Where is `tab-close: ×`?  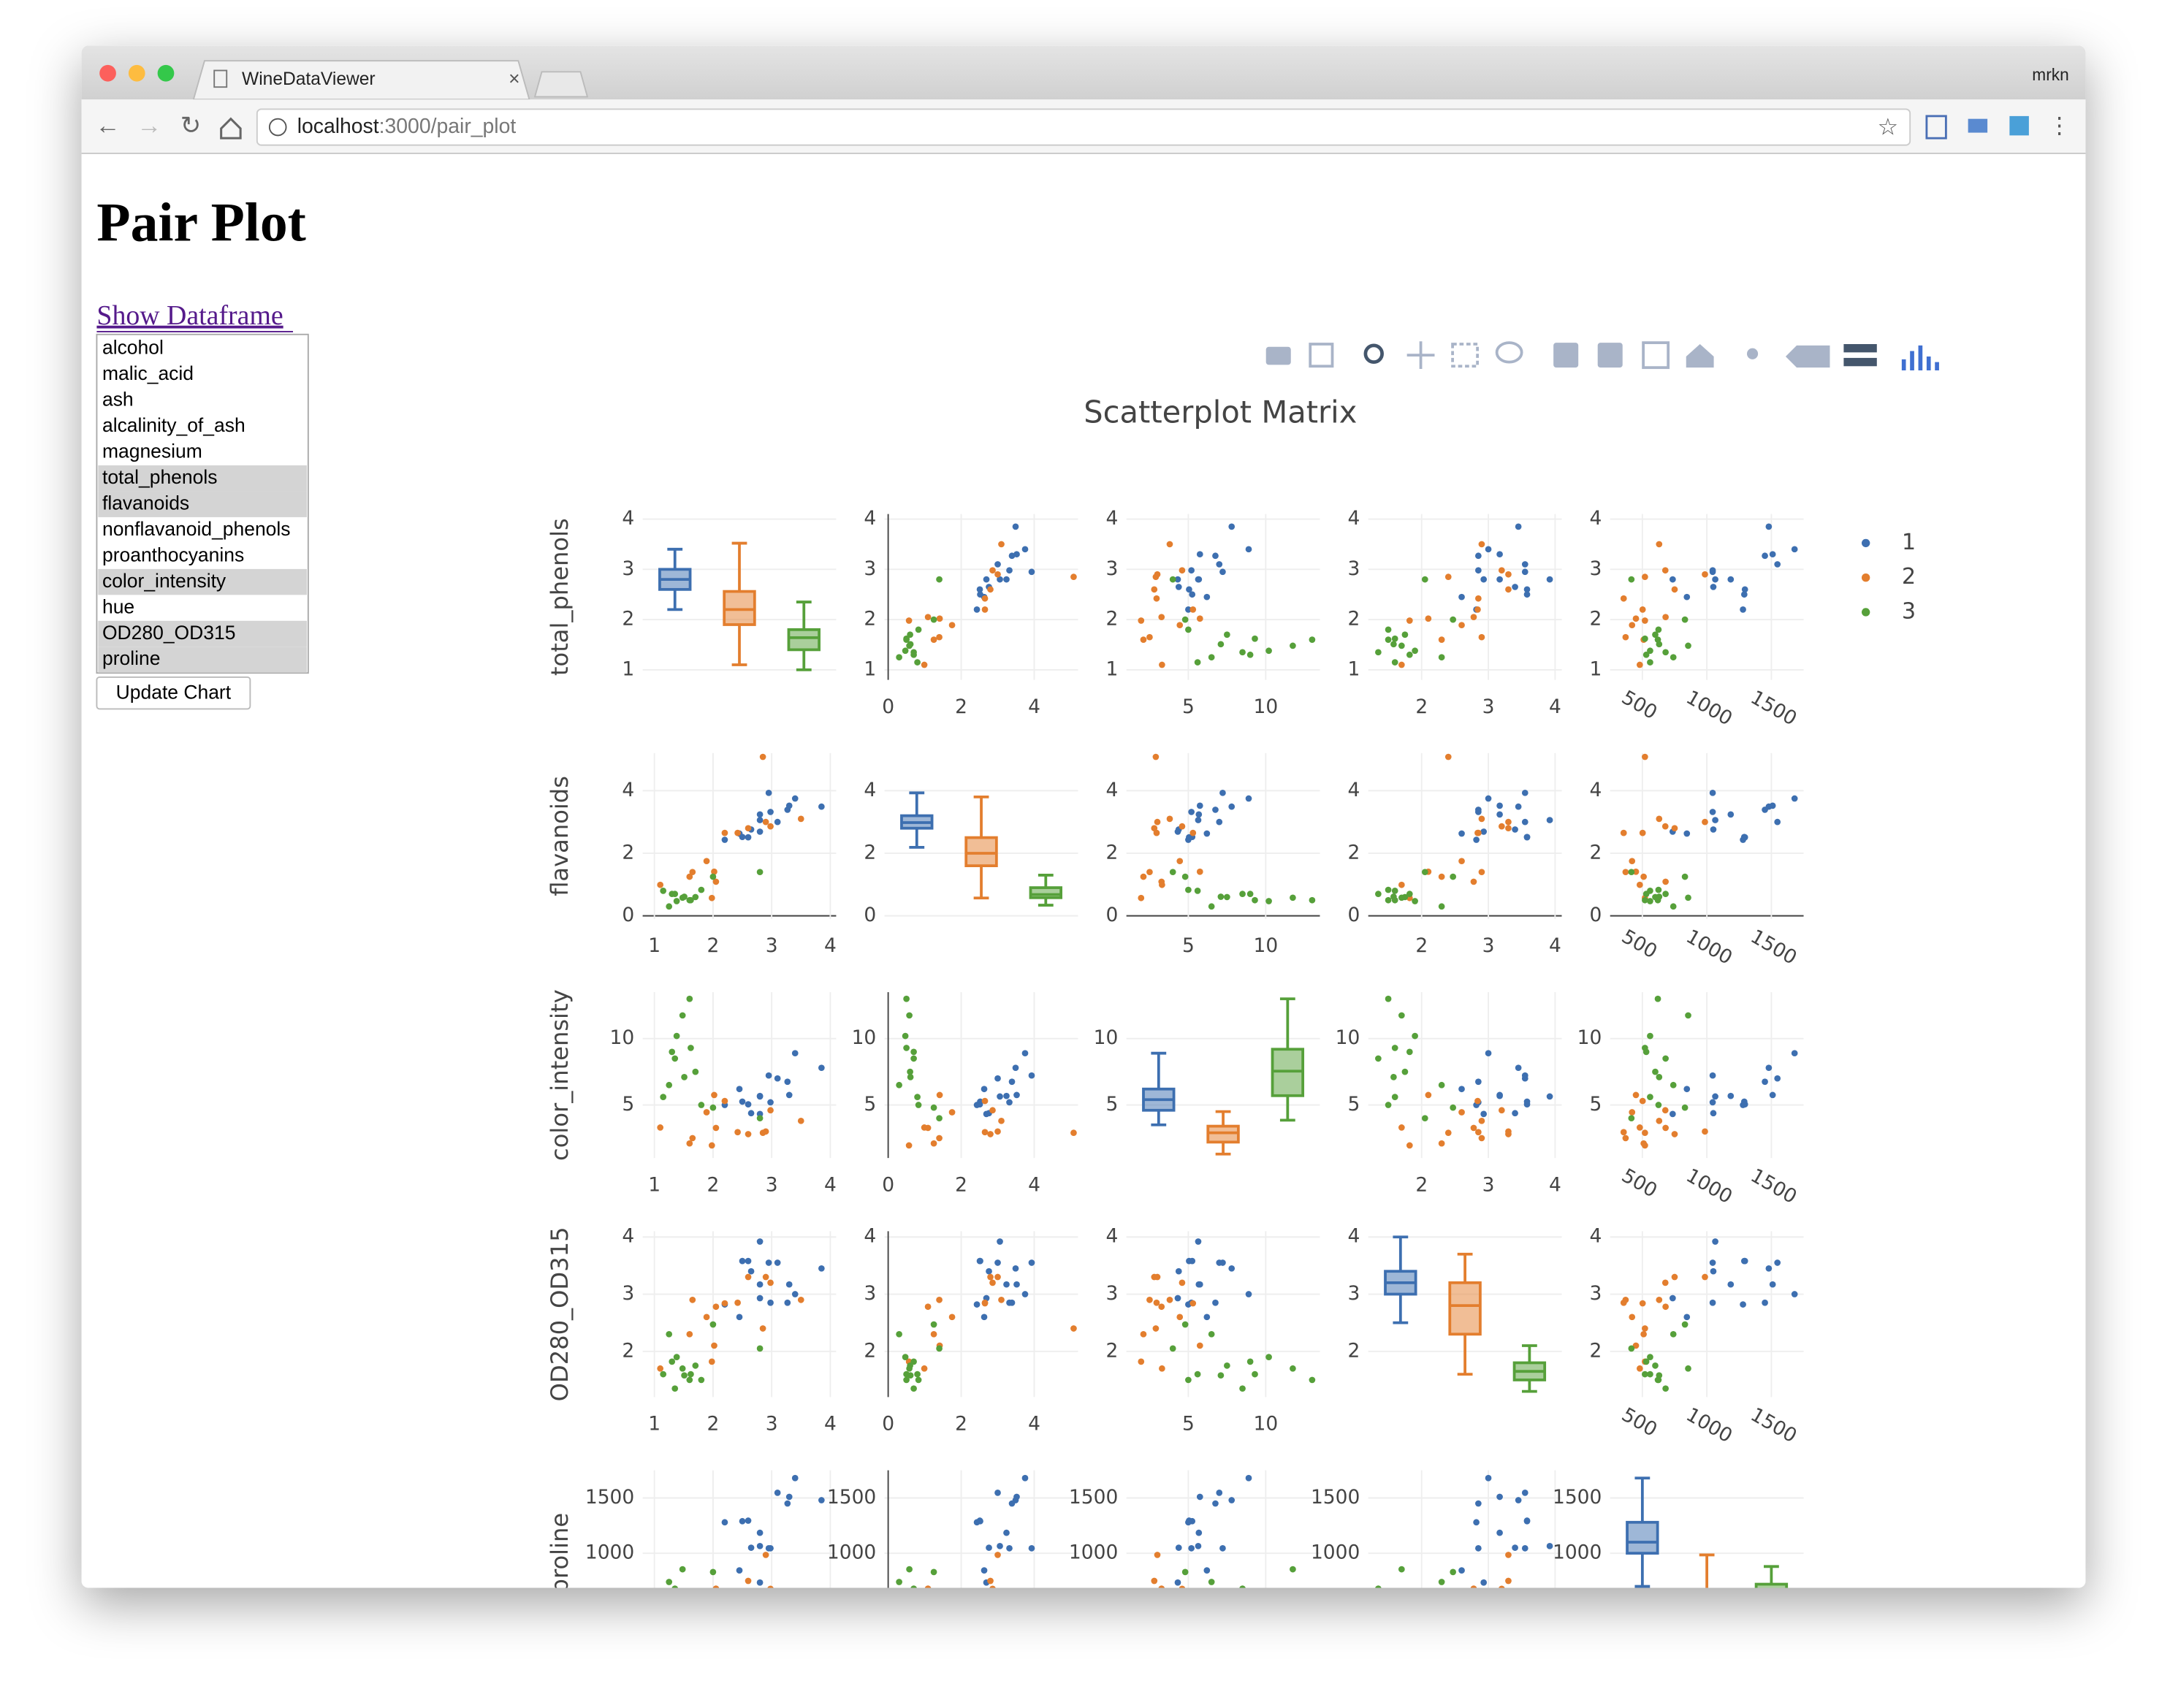
tab-close: × is located at coordinates (514, 79).